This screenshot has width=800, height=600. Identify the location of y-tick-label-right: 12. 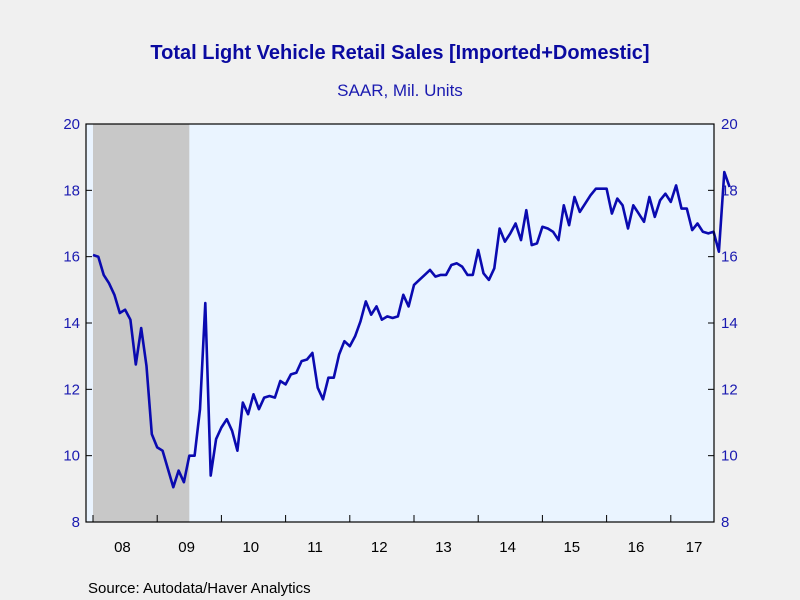
(729, 389).